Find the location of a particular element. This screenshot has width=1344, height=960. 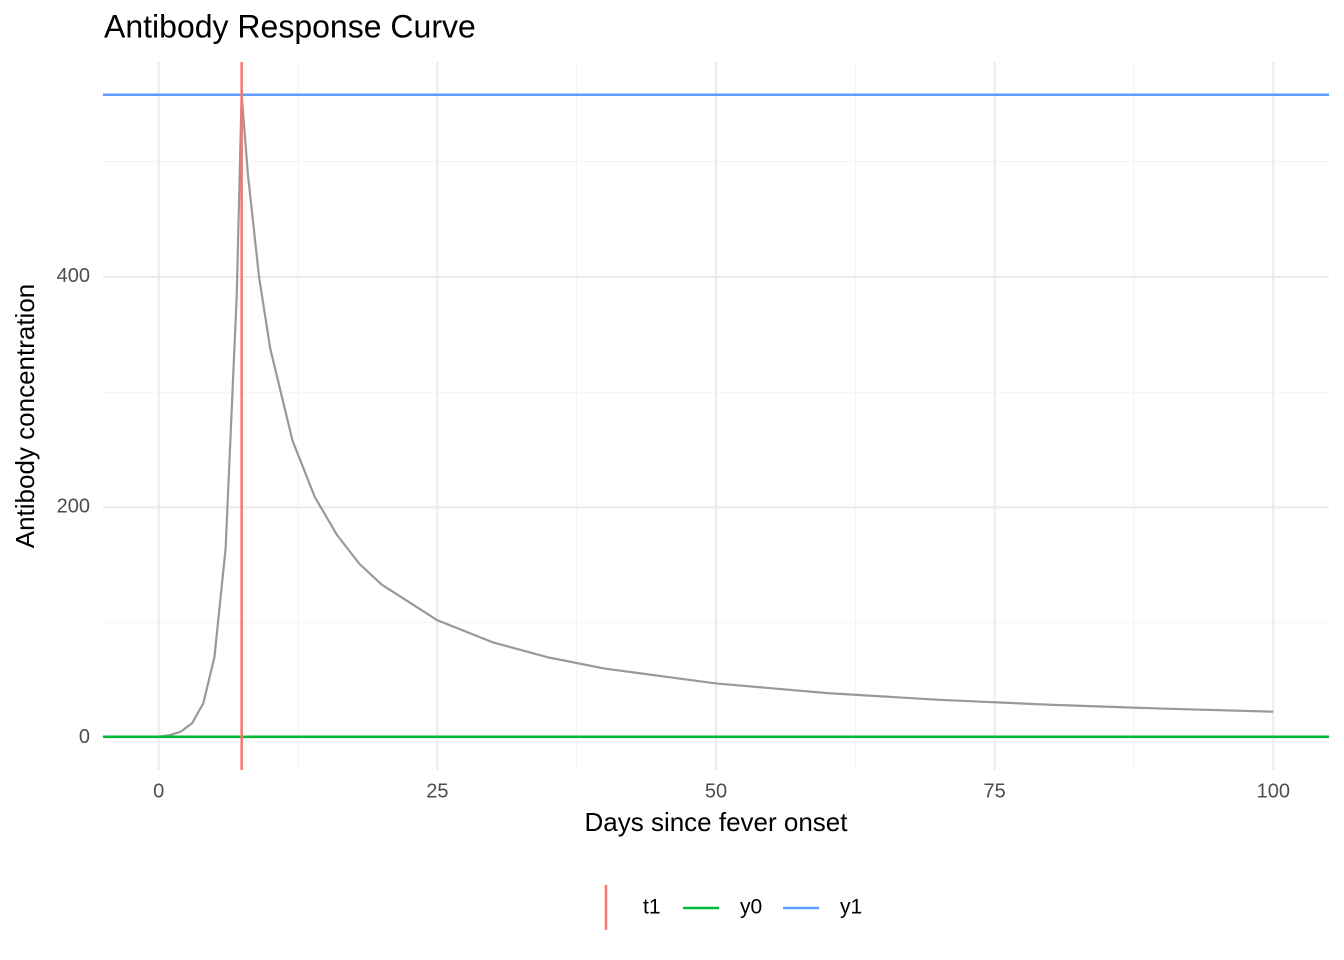

chart-title: Antibody Response Curve is located at coordinates (290, 26).